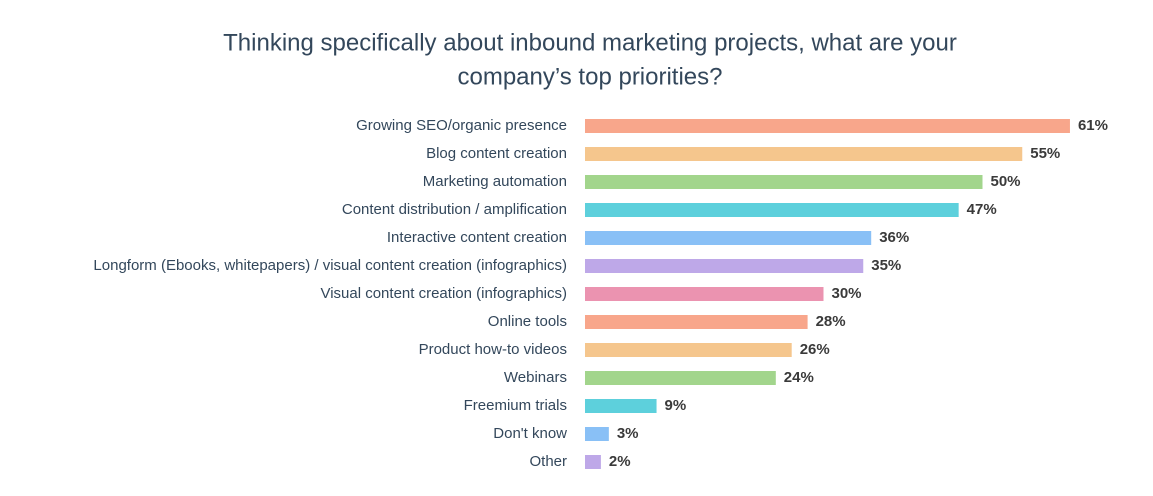 This screenshot has height=496, width=1153. Describe the element at coordinates (831, 321) in the screenshot. I see `value-label: 28%` at that location.